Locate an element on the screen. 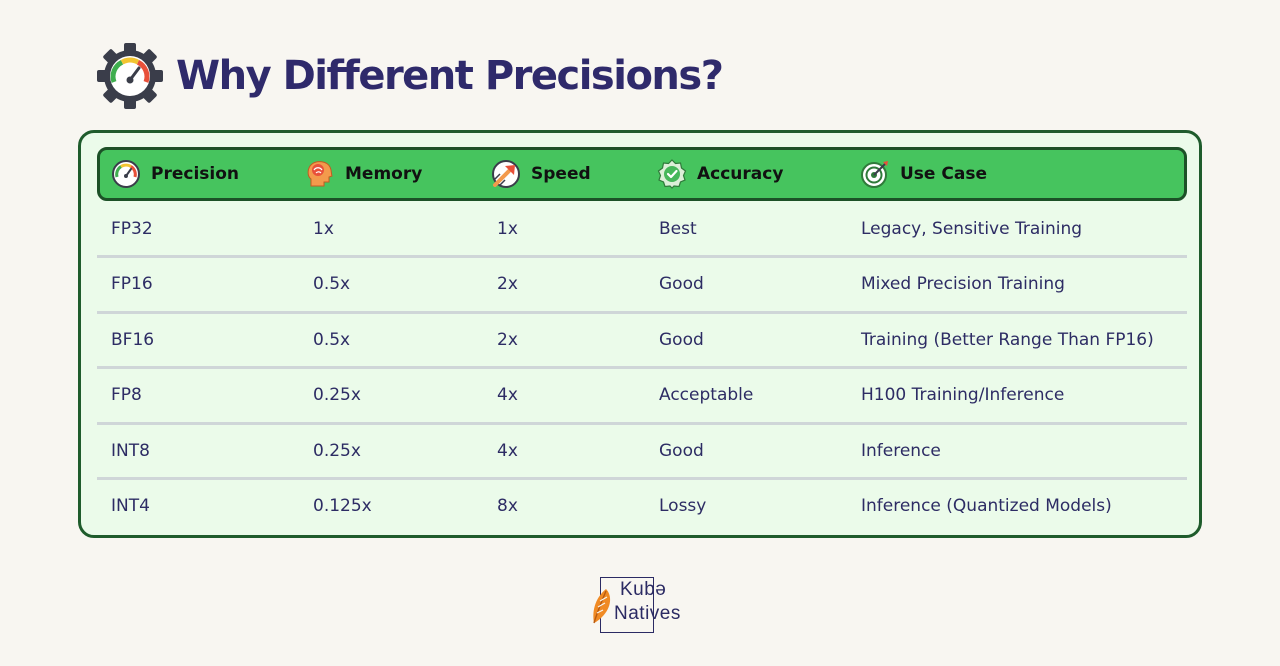 This screenshot has width=1280, height=666. check-badge-icon is located at coordinates (672, 174).